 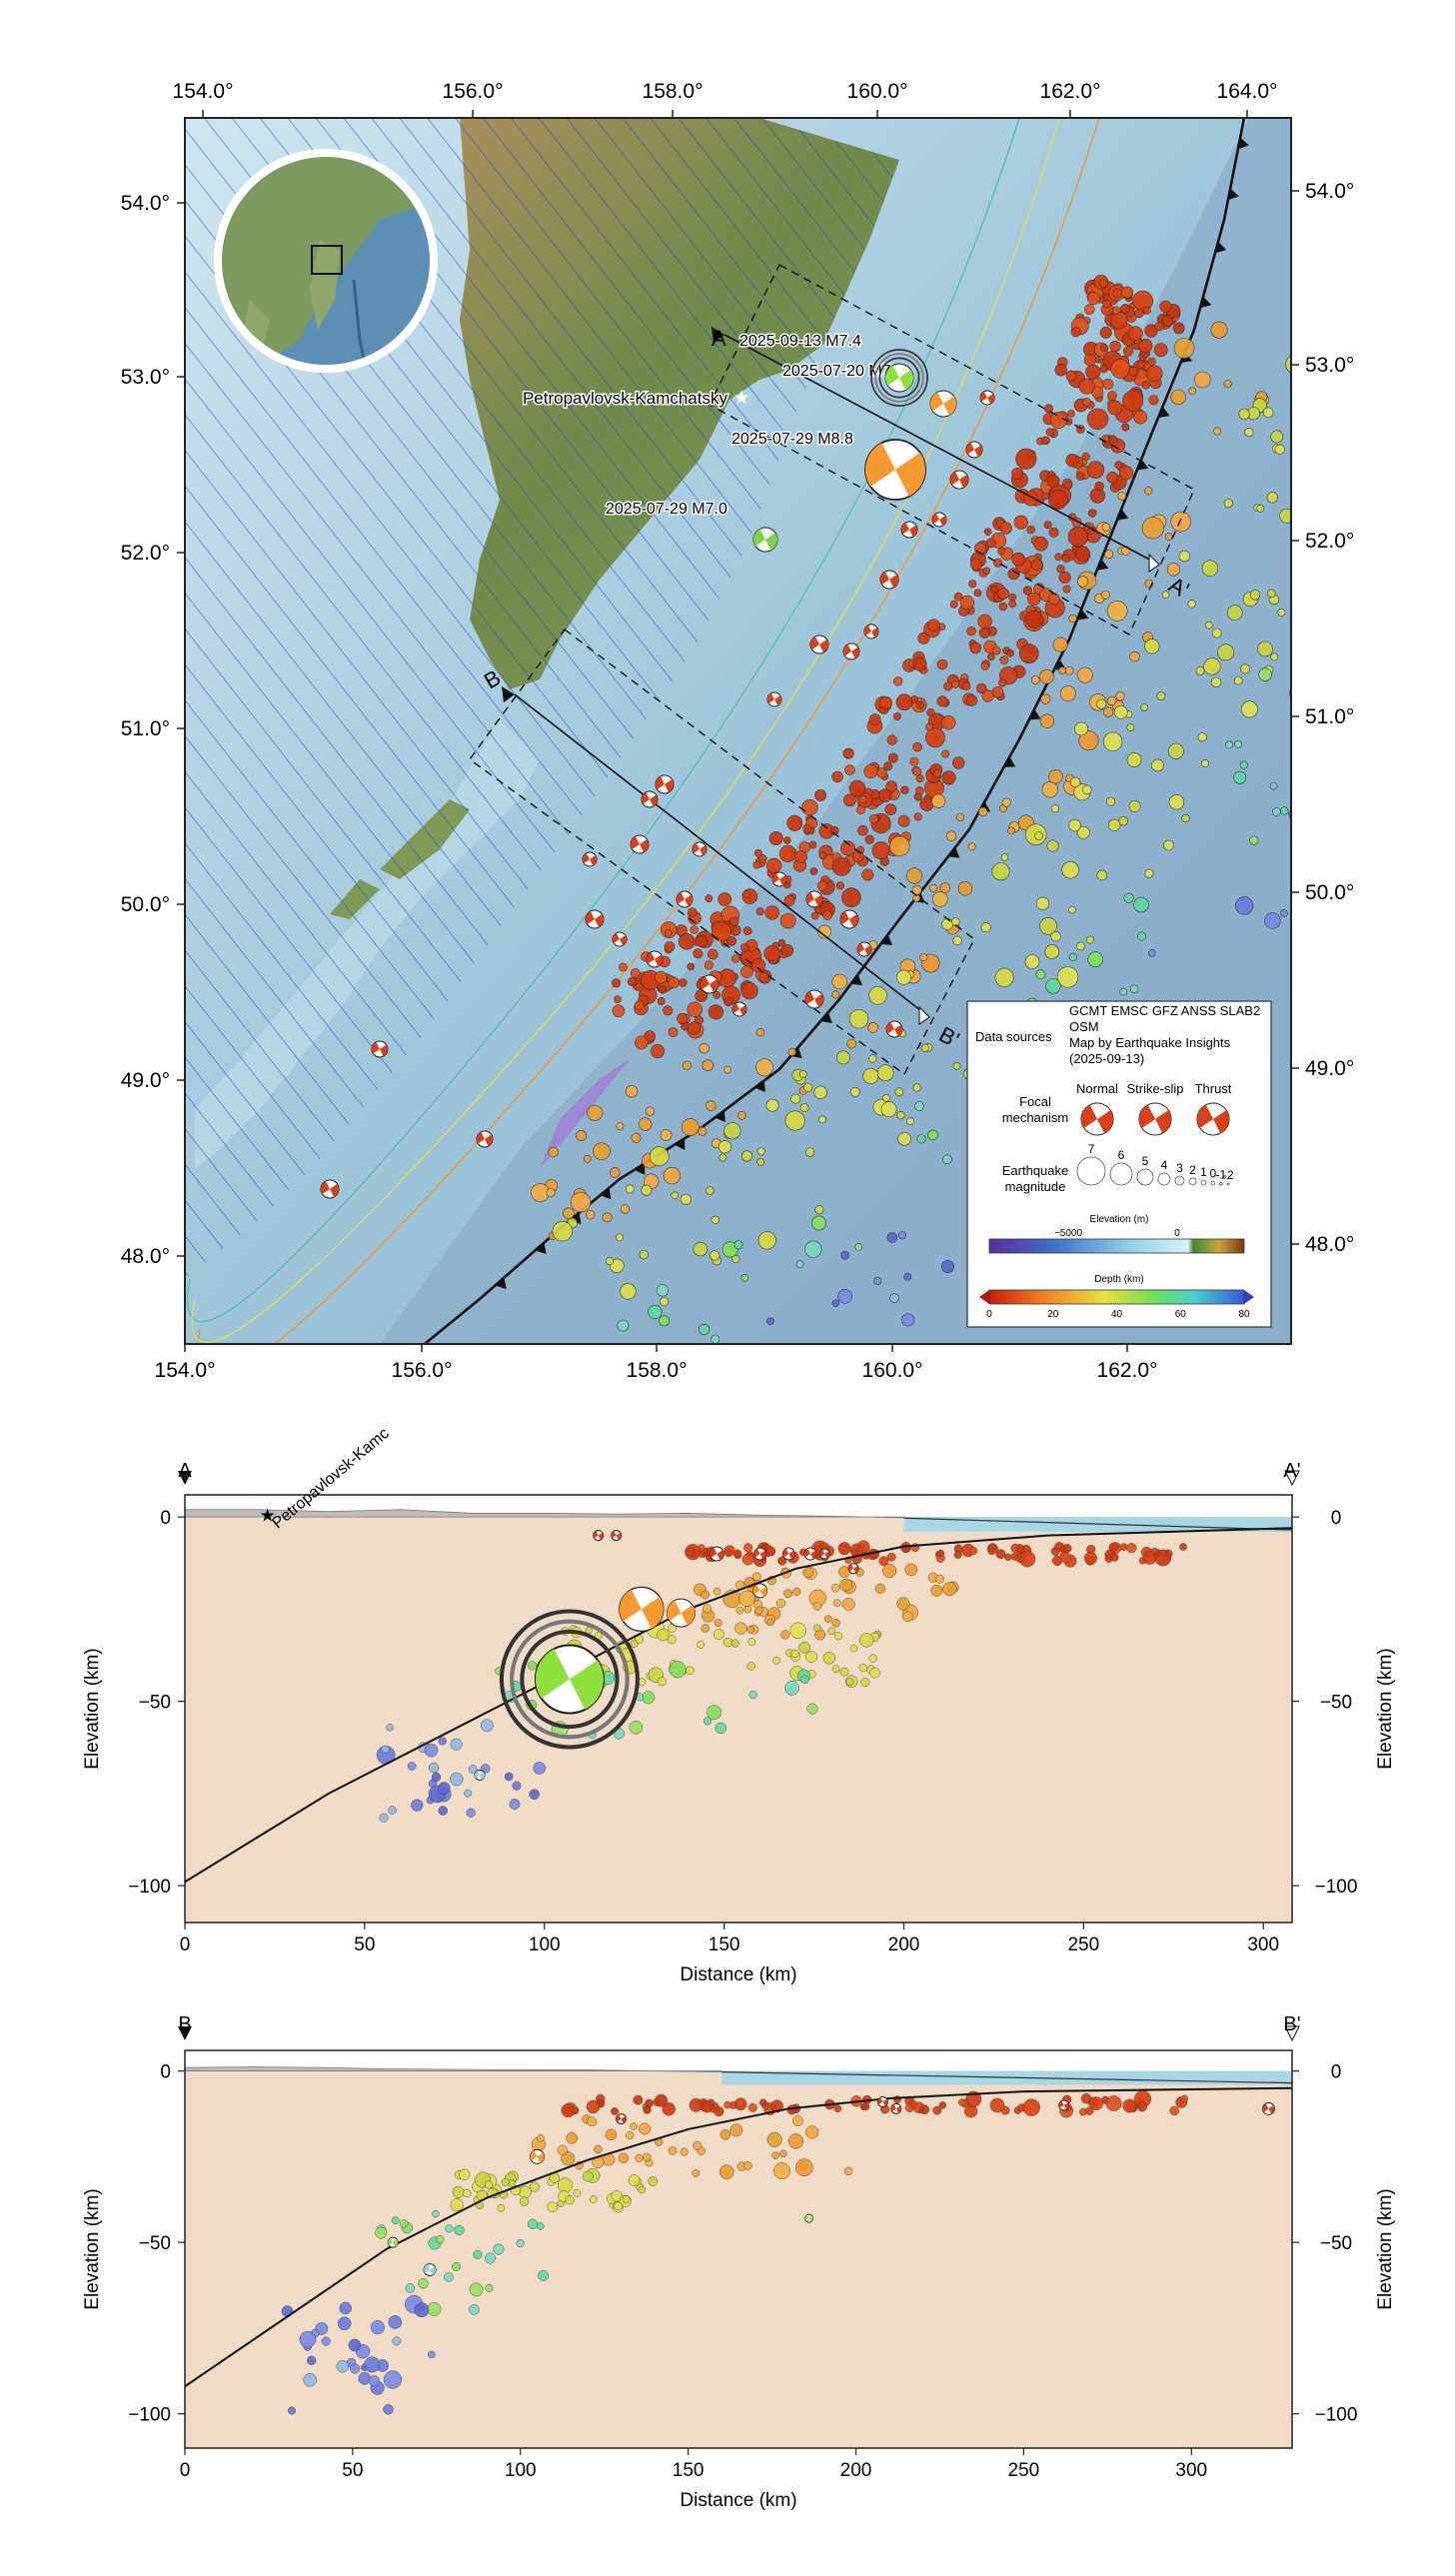 What do you see at coordinates (1035, 1186) in the screenshot?
I see `legend-magnitude-label-2: magnitude` at bounding box center [1035, 1186].